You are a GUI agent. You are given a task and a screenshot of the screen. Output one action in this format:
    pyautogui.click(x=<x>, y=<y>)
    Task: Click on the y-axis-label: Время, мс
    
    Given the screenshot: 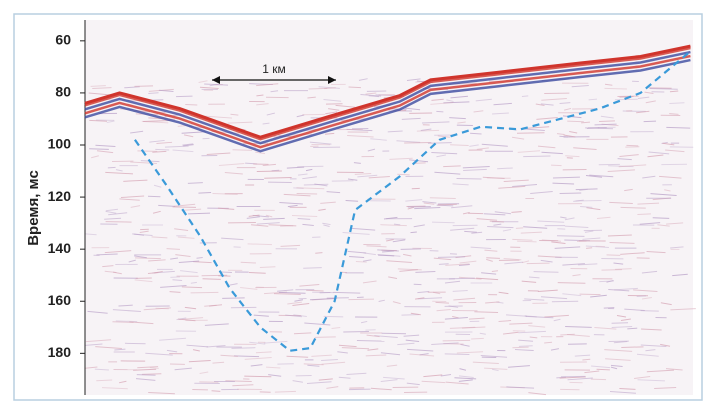 What is the action you would take?
    pyautogui.click(x=33, y=208)
    